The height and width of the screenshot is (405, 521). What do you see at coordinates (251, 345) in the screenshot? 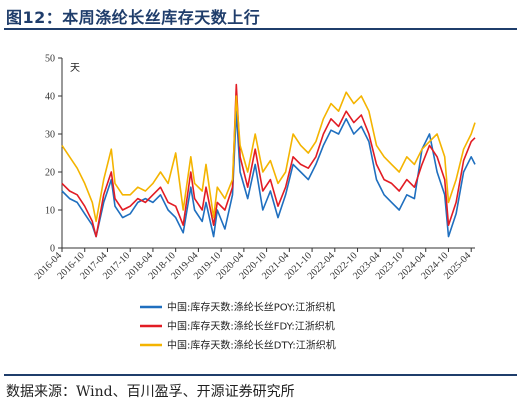
I see `legend-label-3: 中国:库存天数:涤纶长丝DTY:江浙织机` at bounding box center [251, 345].